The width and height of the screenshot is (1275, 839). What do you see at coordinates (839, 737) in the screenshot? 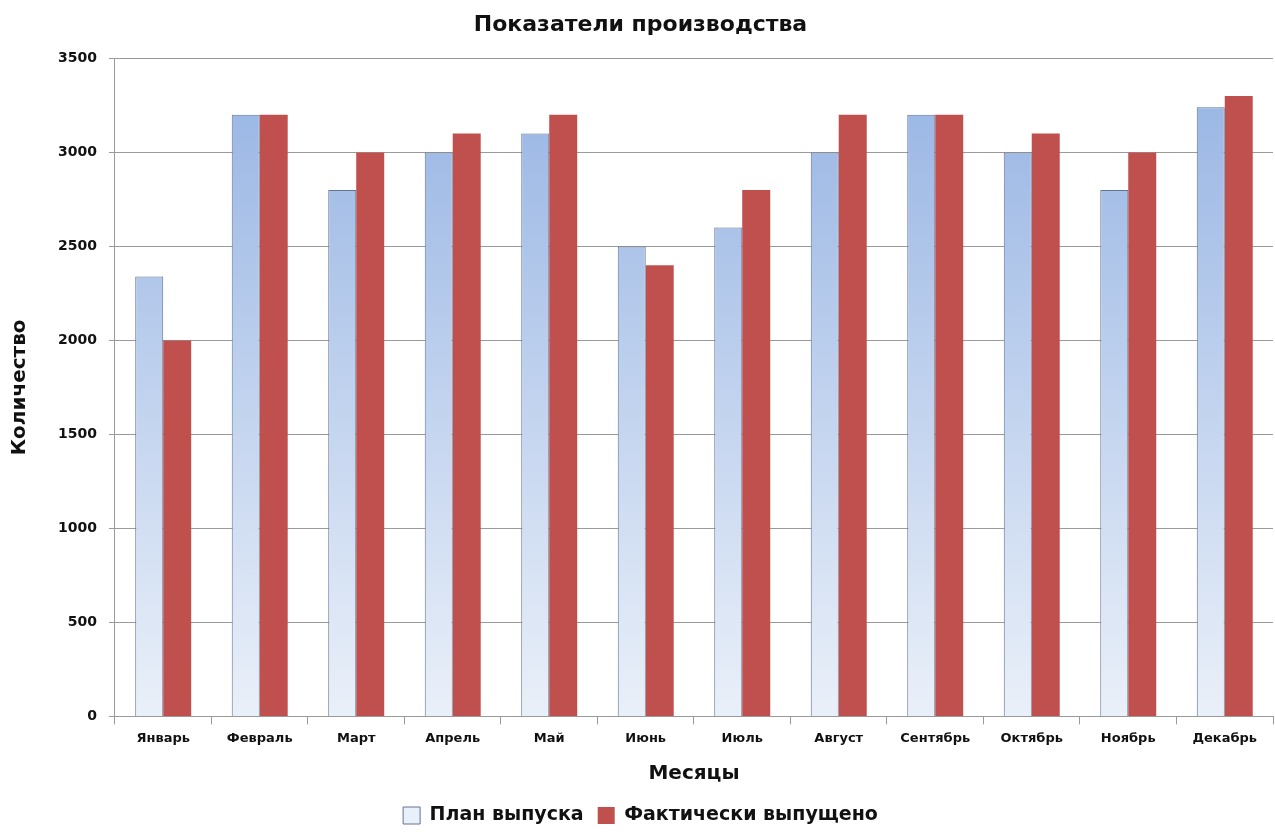
I see `x-tick-label: Август` at bounding box center [839, 737].